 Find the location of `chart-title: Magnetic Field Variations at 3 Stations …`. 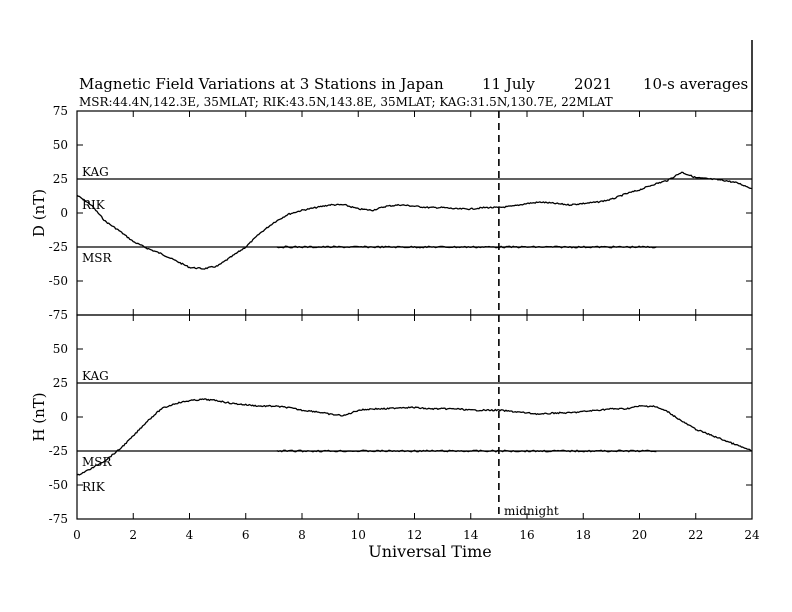

chart-title: Magnetic Field Variations at 3 Stations … is located at coordinates (261, 84).